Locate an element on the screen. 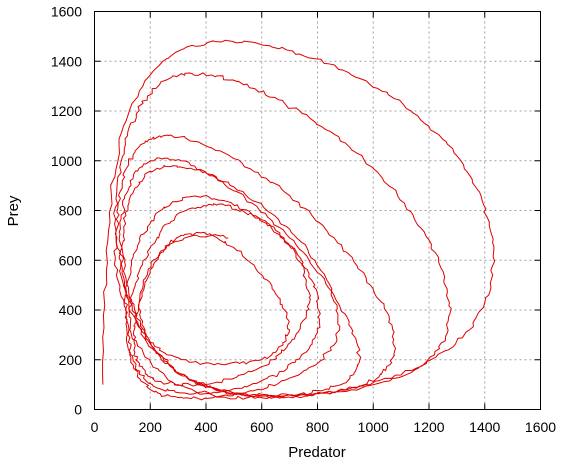 The image size is (565, 465). y-tick-label: 0 is located at coordinates (78, 410).